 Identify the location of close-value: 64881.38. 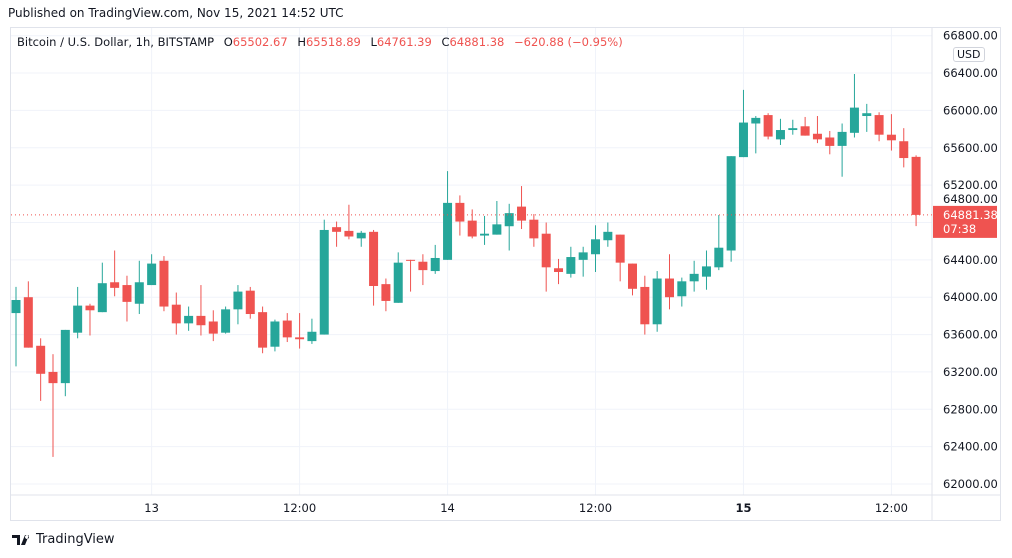
(477, 42).